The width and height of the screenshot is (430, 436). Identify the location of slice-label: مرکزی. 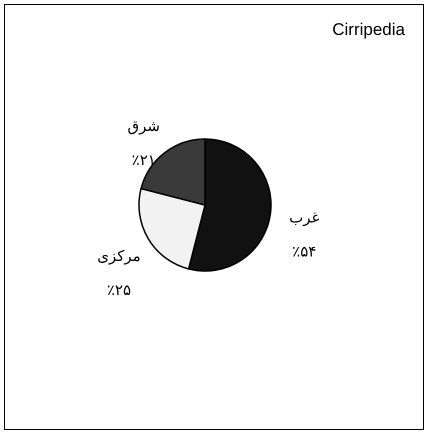
(119, 255).